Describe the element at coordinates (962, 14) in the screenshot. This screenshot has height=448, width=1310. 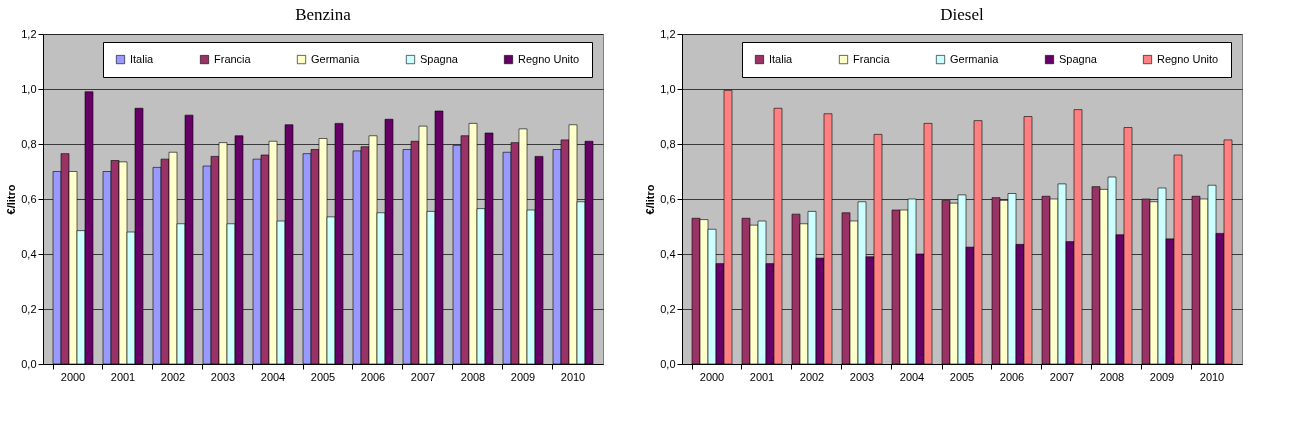
I see `chart-title: Diesel` at that location.